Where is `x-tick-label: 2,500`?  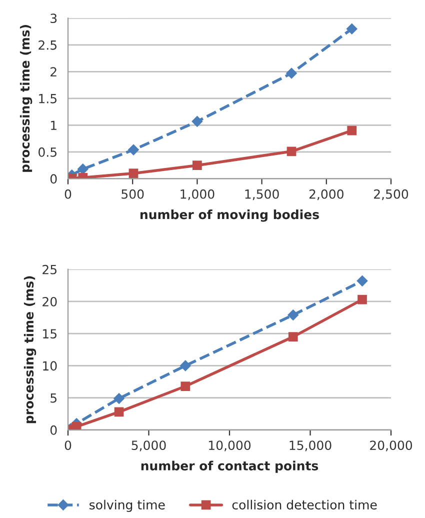 x-tick-label: 2,500 is located at coordinates (391, 194).